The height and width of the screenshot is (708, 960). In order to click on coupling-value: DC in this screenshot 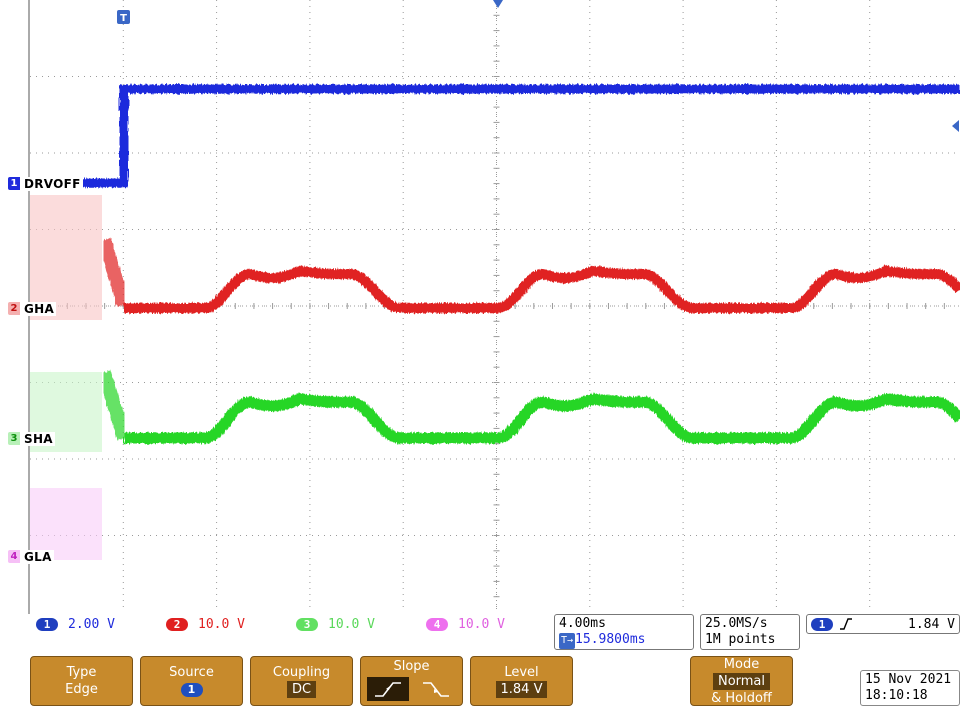, I will do `click(301, 689)`.